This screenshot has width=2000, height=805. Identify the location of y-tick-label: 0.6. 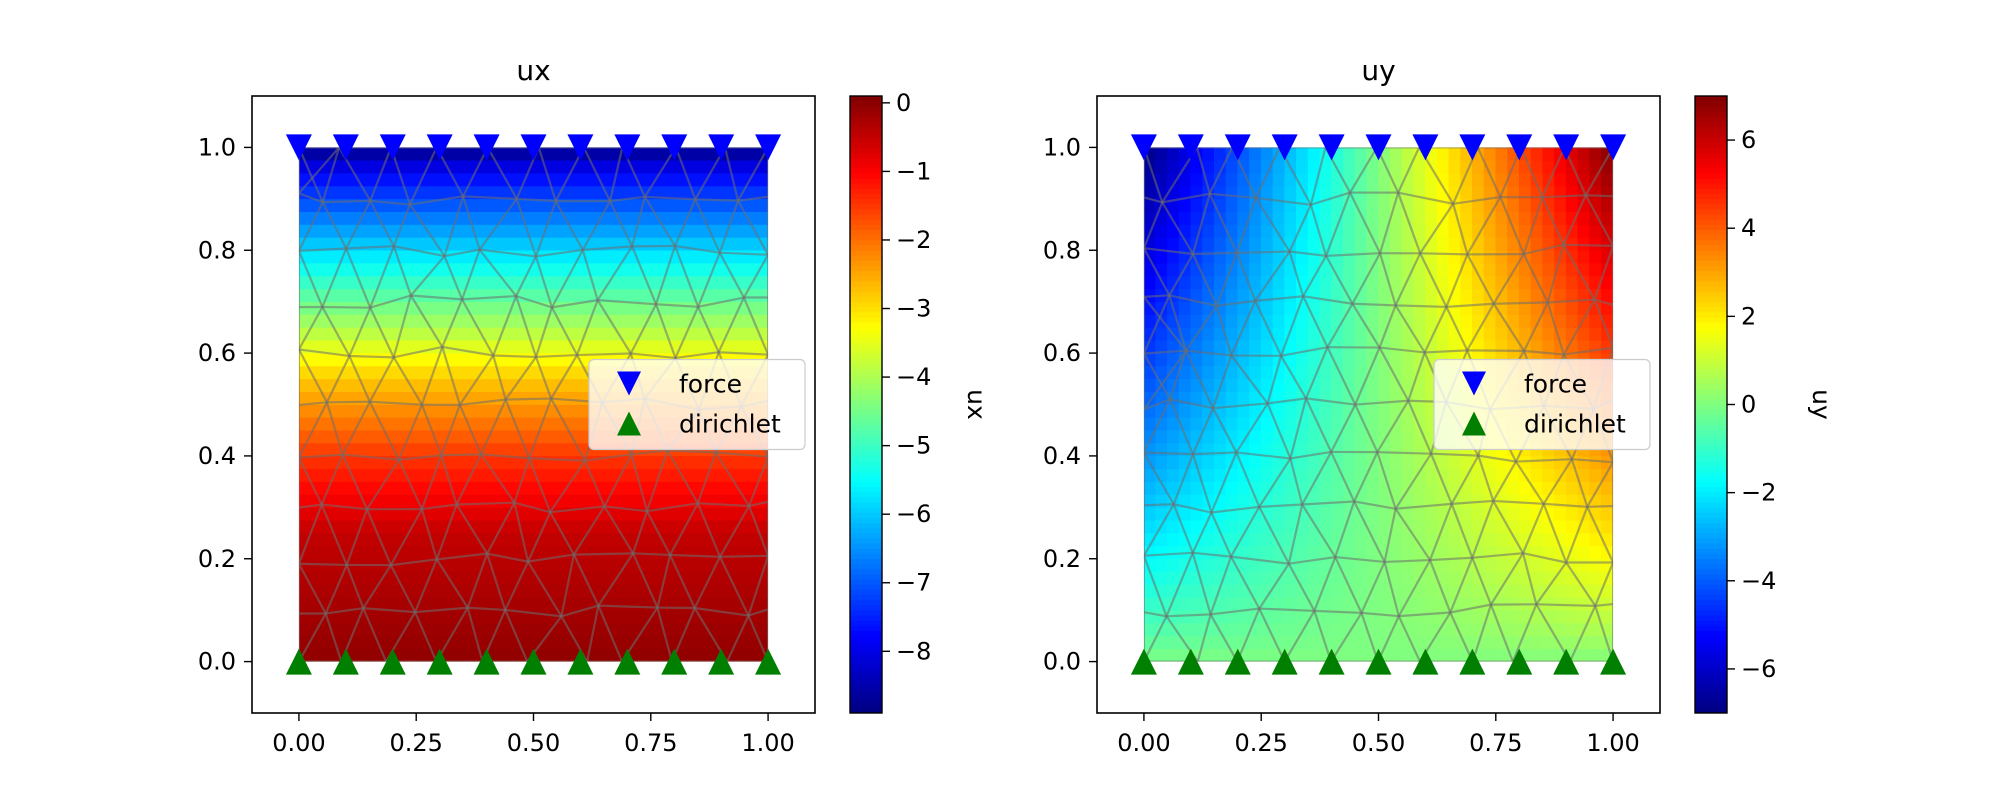
(217, 353).